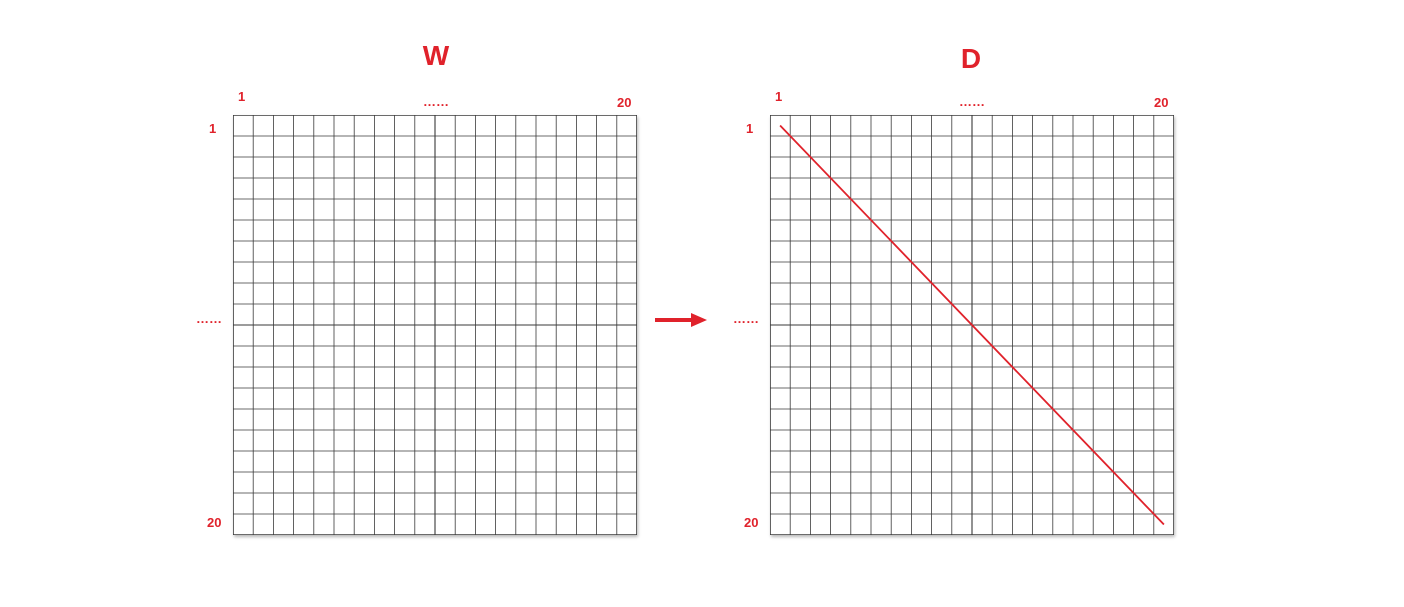  Describe the element at coordinates (242, 96) in the screenshot. I see `panel-w-col-label-first: 1` at that location.